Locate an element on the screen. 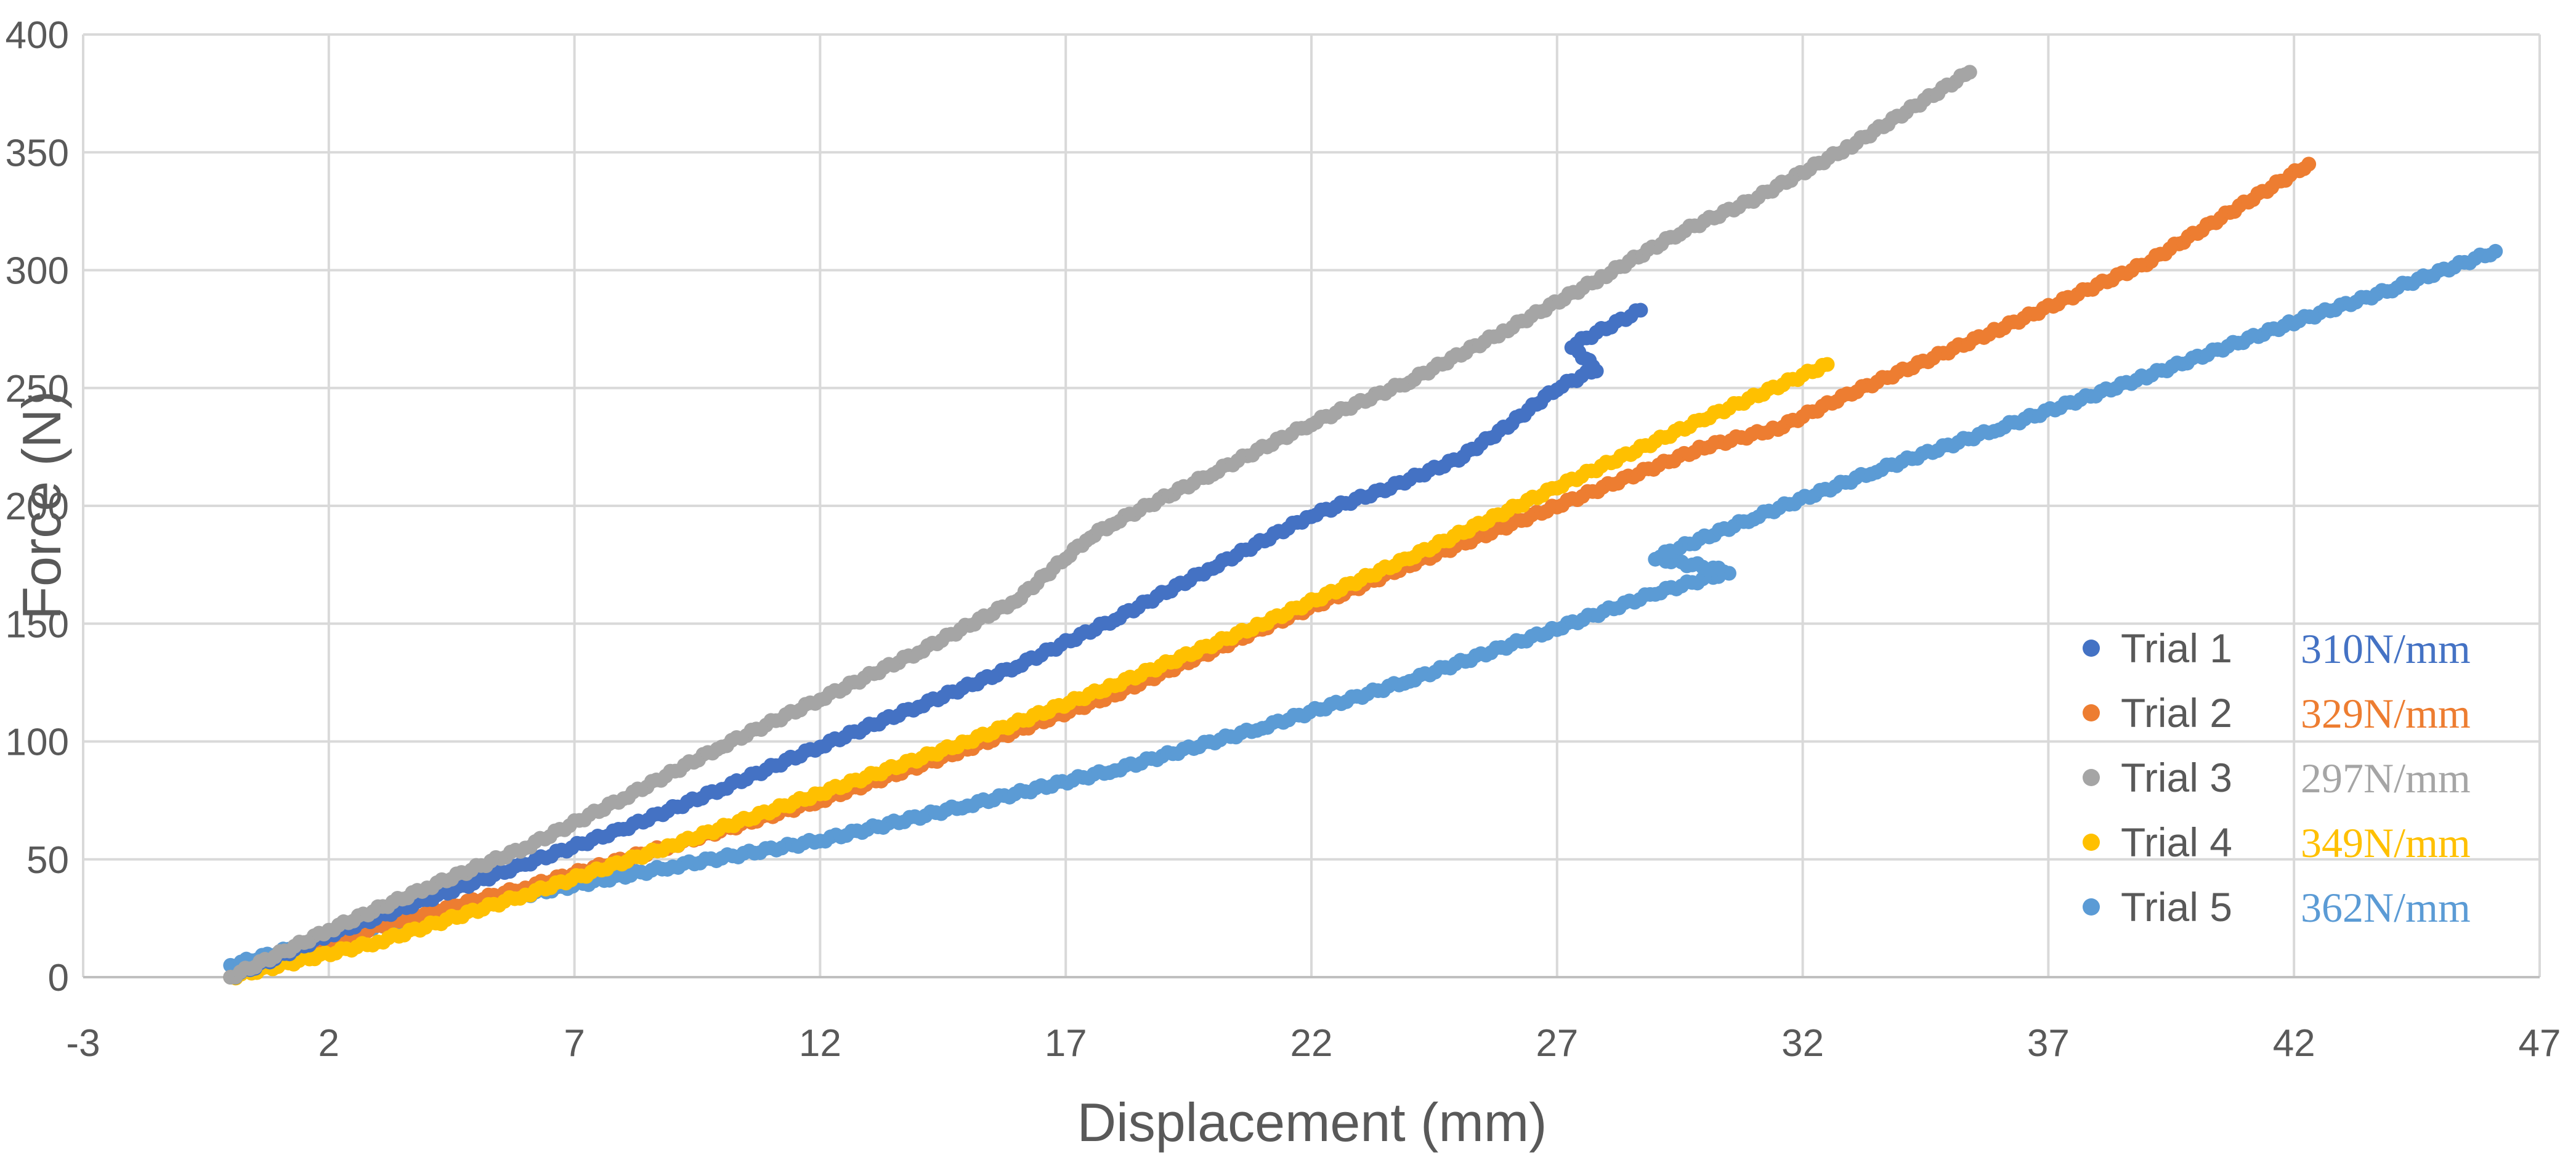 This screenshot has height=1170, width=2576. y-axis-title: Force (N) is located at coordinates (41, 506).